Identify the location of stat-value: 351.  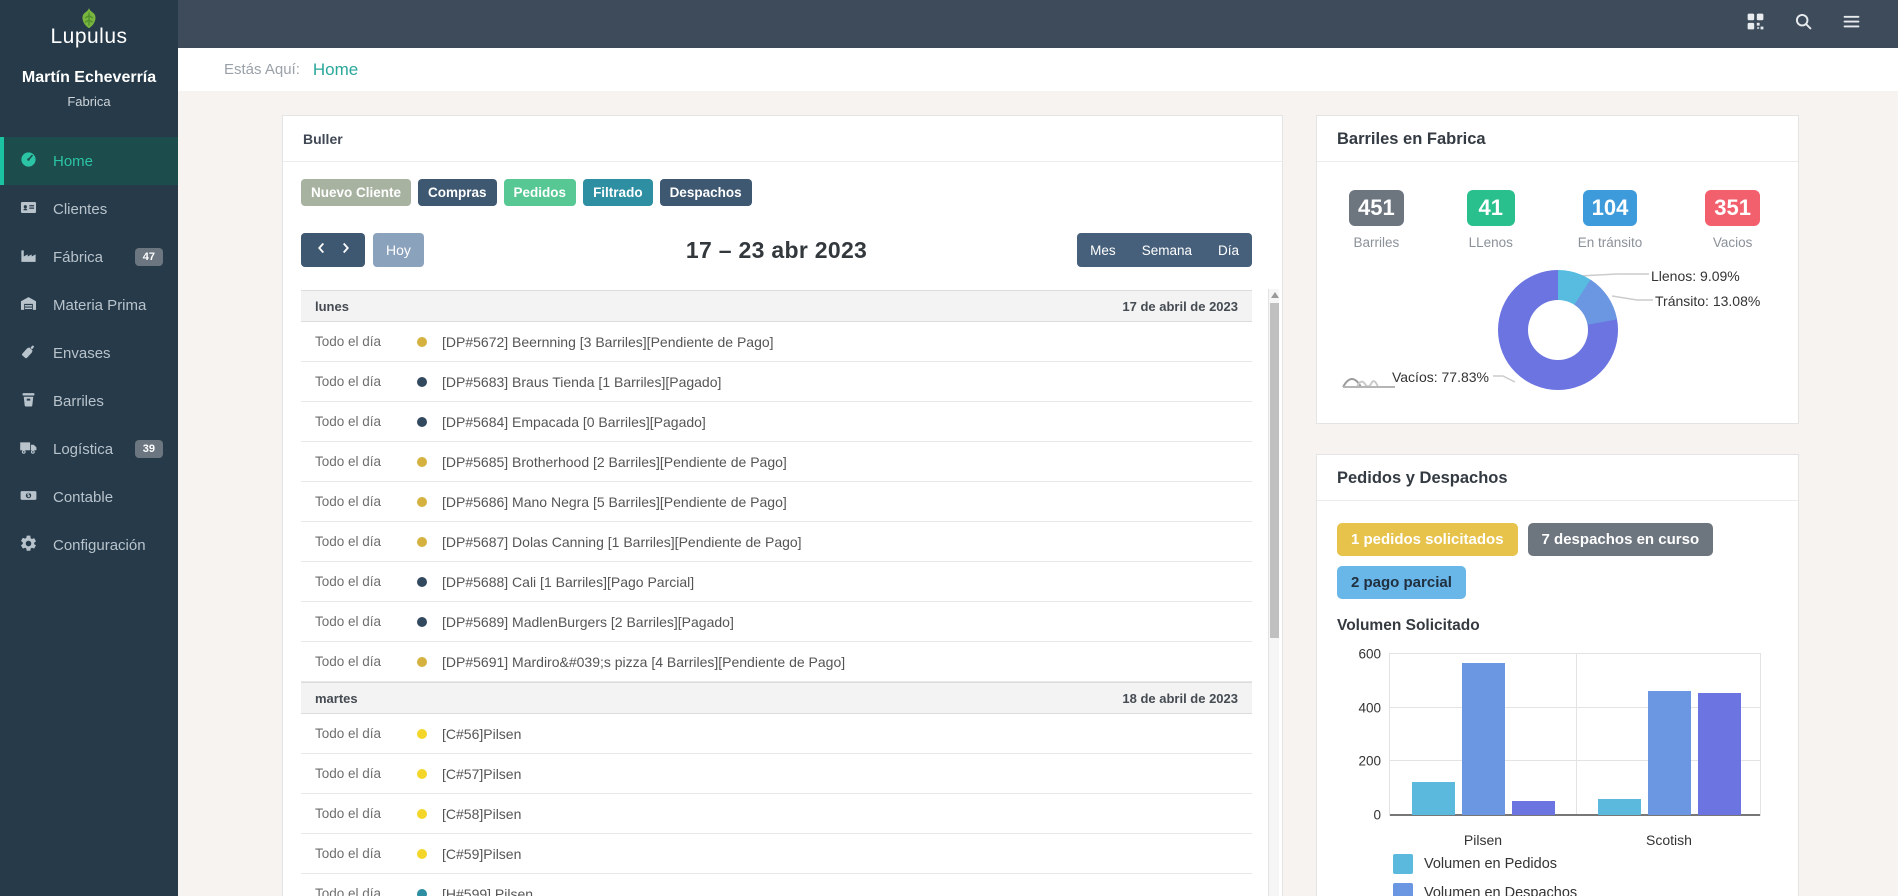
(1732, 208).